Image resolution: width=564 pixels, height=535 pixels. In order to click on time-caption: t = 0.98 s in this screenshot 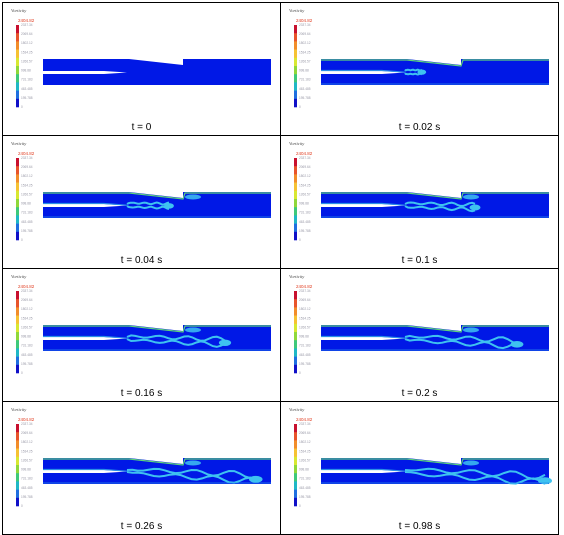, I will do `click(419, 526)`.